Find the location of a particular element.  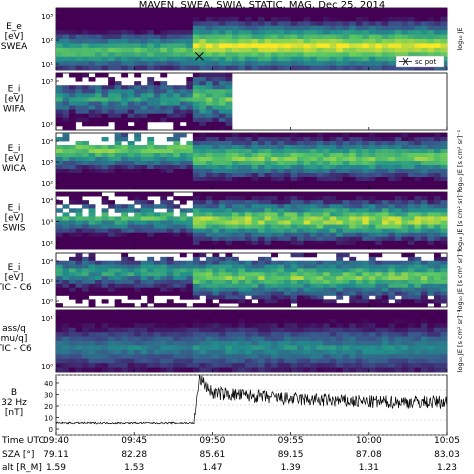

footer-value: 10:05 is located at coordinates (447, 441).